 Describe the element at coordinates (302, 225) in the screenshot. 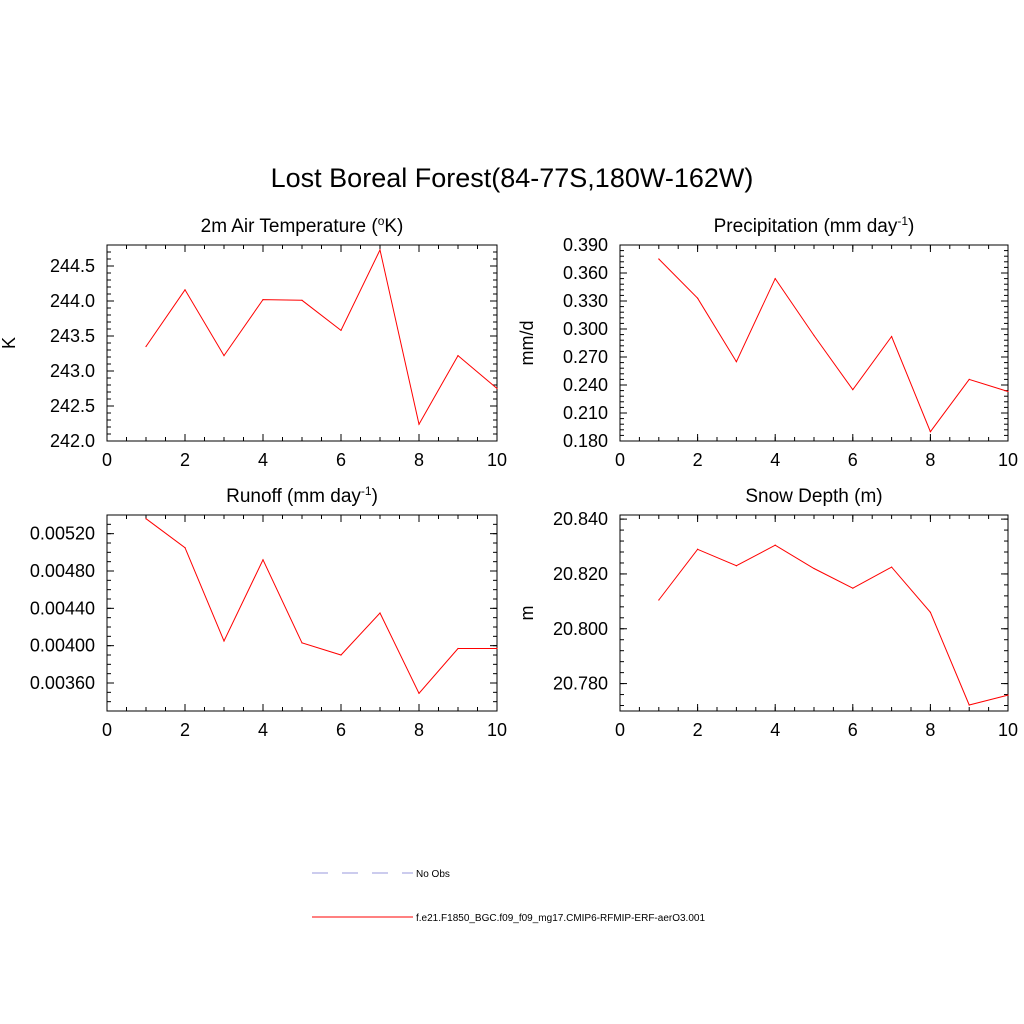

I see `panel-title: 2m Air Temperature (oK)` at that location.